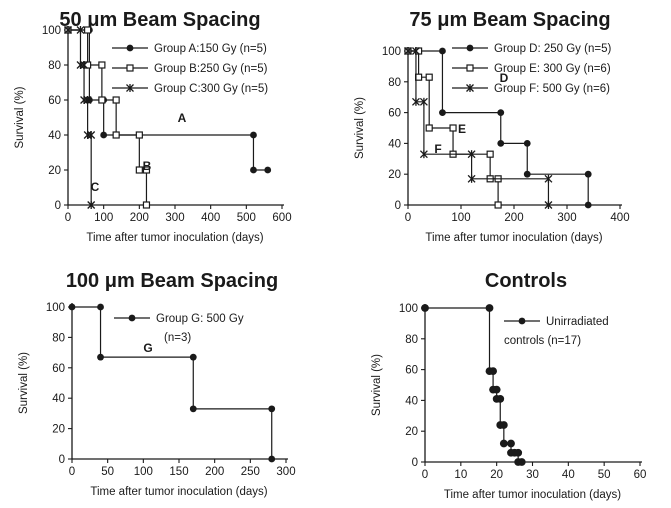 The image size is (671, 508). I want to click on legend-entry: Unirradiated controls (n=17), so click(556, 331).